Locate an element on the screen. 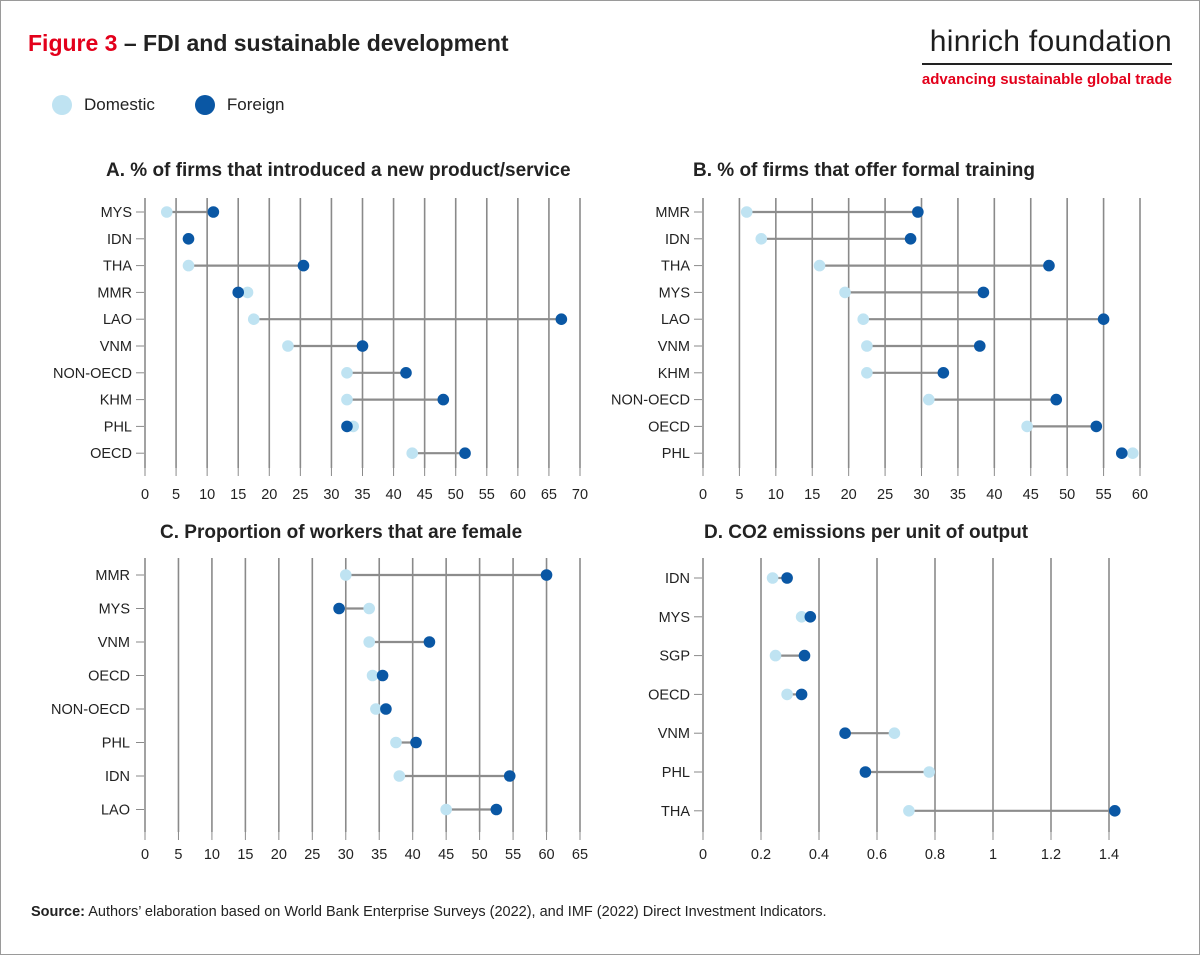 The image size is (1200, 955). category-label: KHM is located at coordinates (116, 401).